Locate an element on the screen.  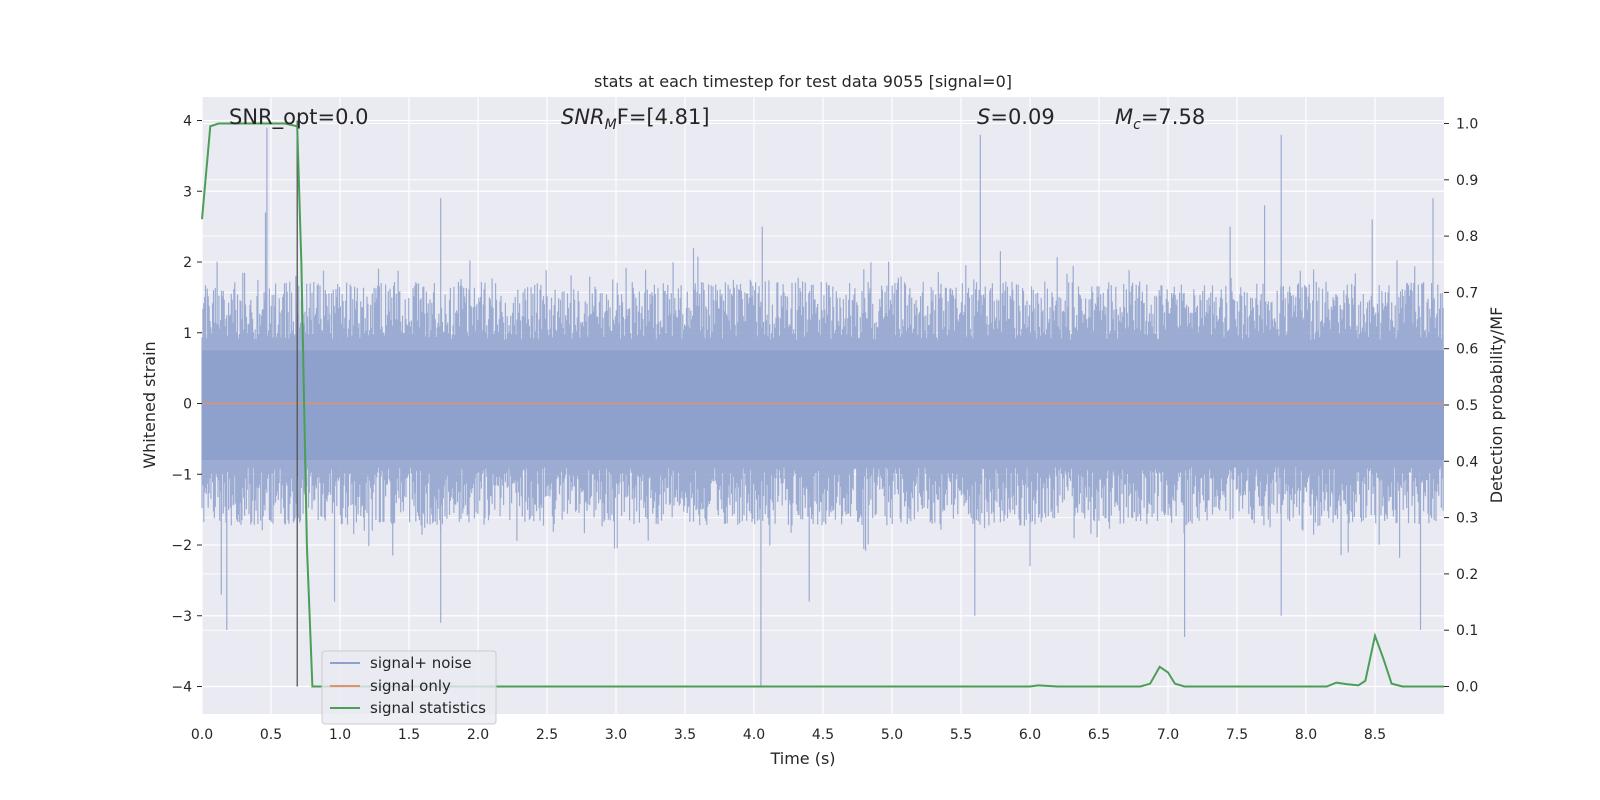
x-tick-label: 8.0 is located at coordinates (1306, 735).